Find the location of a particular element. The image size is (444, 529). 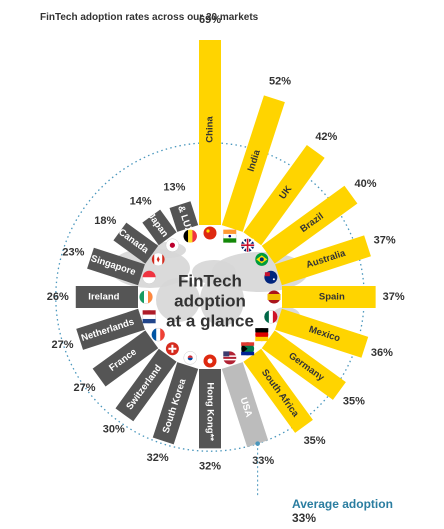

bar-value-label: 52% is located at coordinates (280, 82).